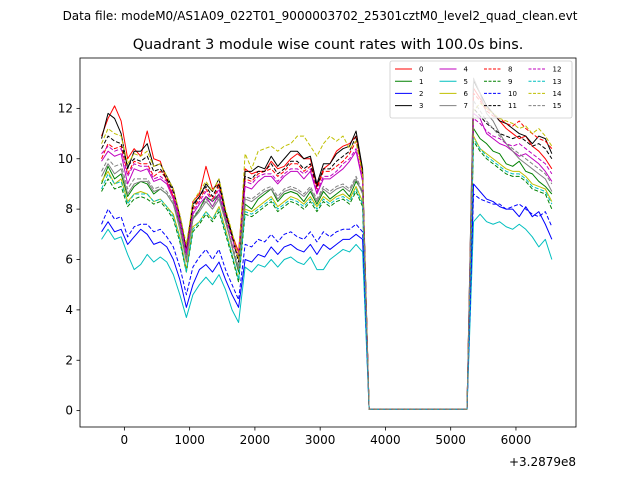  What do you see at coordinates (510, 70) in the screenshot?
I see `legend-label-8: 8` at bounding box center [510, 70].